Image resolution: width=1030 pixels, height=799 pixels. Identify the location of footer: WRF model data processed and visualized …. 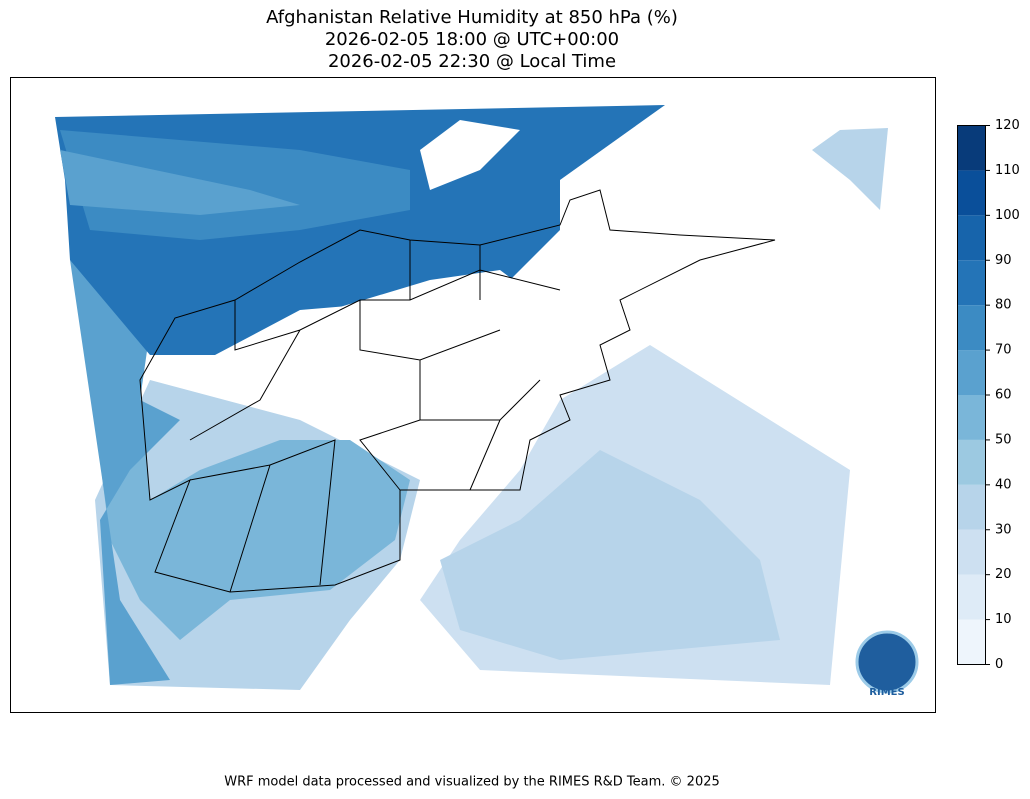
(472, 782).